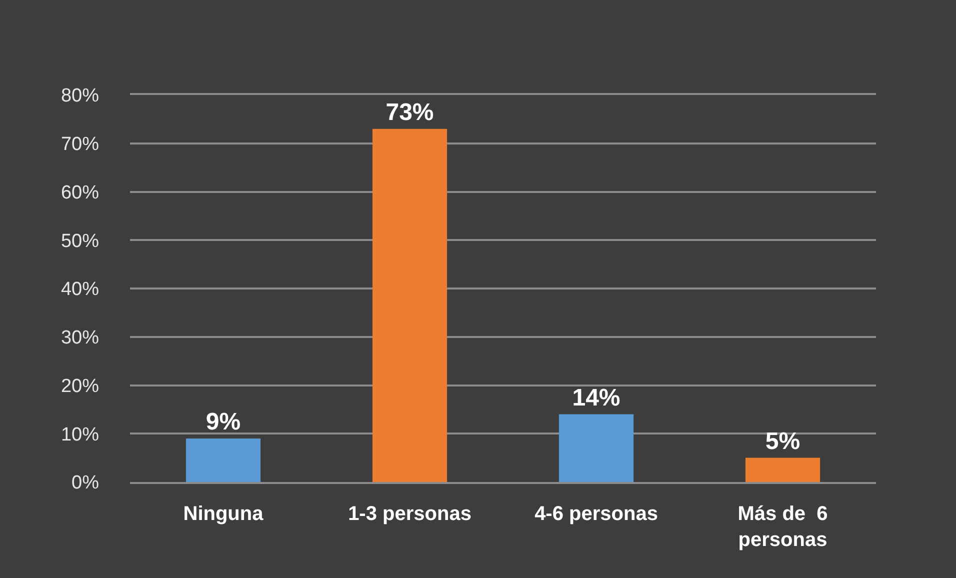 Image resolution: width=956 pixels, height=578 pixels. I want to click on y-tick-label: 0%, so click(86, 483).